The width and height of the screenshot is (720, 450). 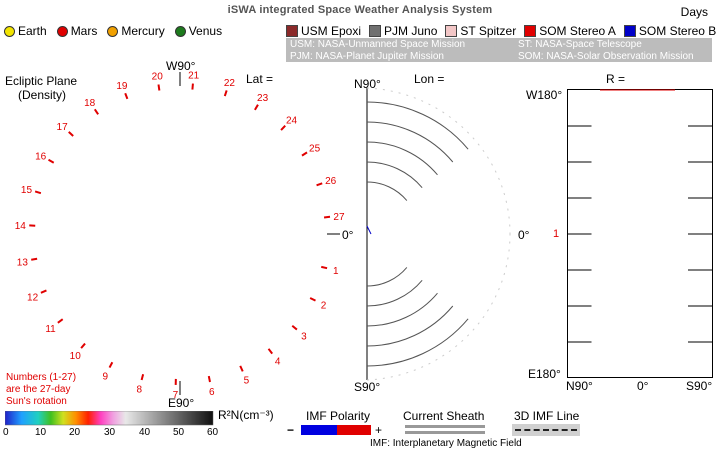 I want to click on imf-3d-line-swatch, so click(x=546, y=430).